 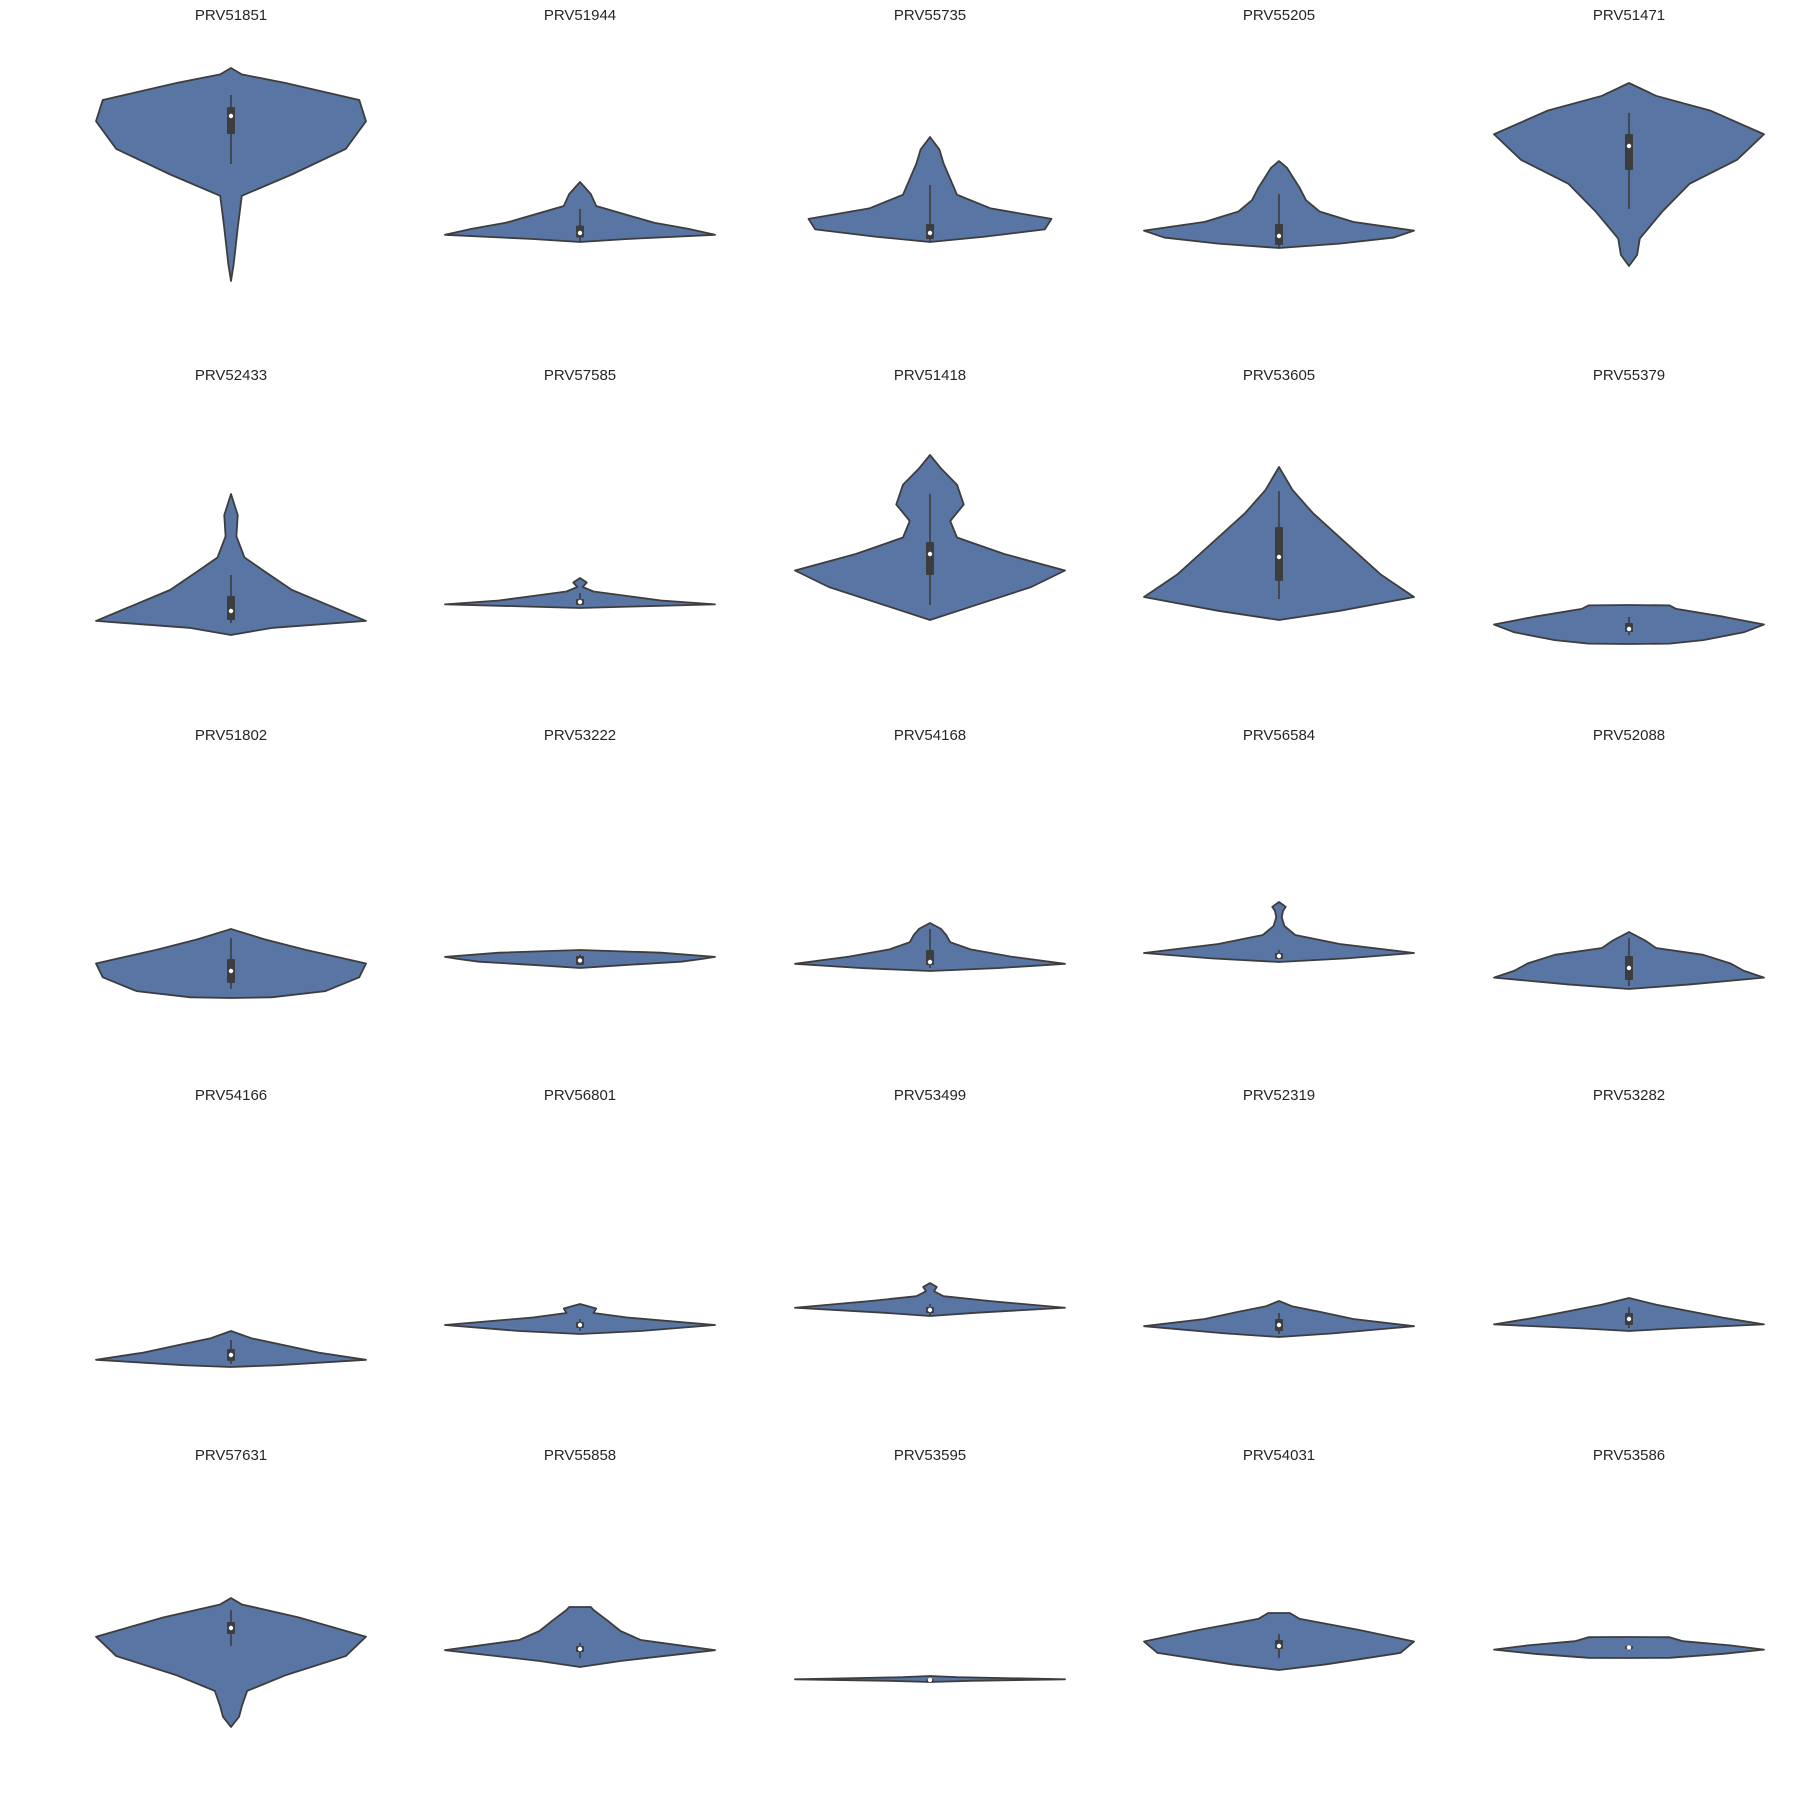 I want to click on violin-panel: PRV52319, so click(x=1279, y=1212).